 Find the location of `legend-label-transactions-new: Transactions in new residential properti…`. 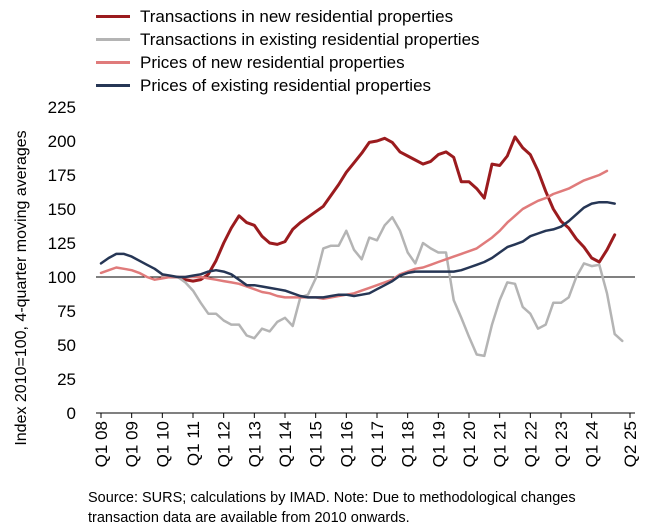

legend-label-transactions-new: Transactions in new residential properti… is located at coordinates (297, 16).